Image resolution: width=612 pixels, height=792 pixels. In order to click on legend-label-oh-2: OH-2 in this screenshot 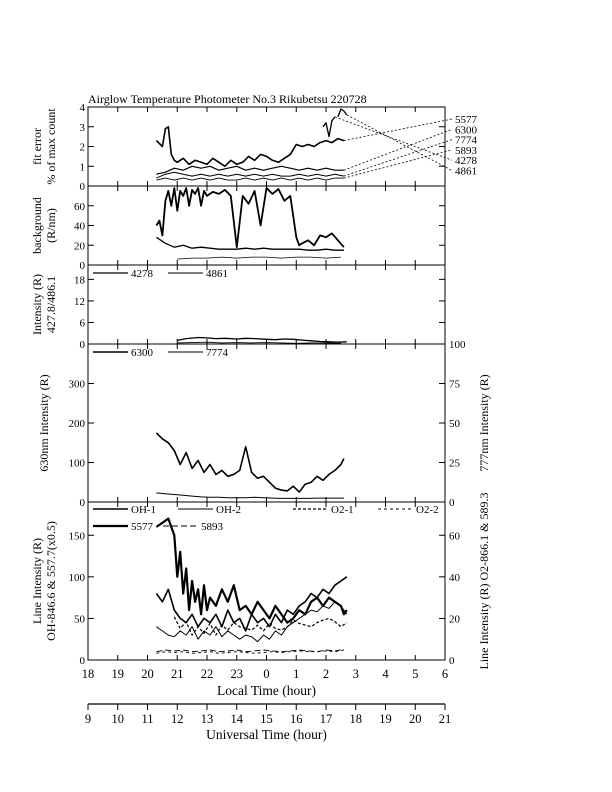, I will do `click(228, 510)`.